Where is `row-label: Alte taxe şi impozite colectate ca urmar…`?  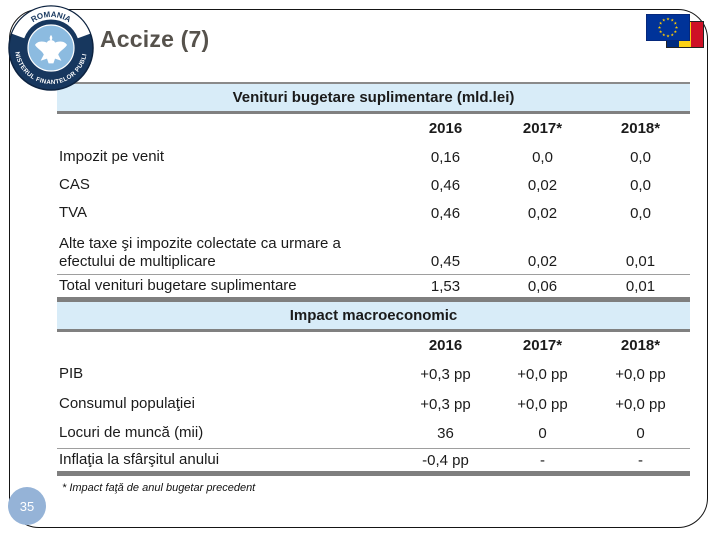
row-label: Alte taxe şi impozite colectate ca urmar… is located at coordinates (200, 252).